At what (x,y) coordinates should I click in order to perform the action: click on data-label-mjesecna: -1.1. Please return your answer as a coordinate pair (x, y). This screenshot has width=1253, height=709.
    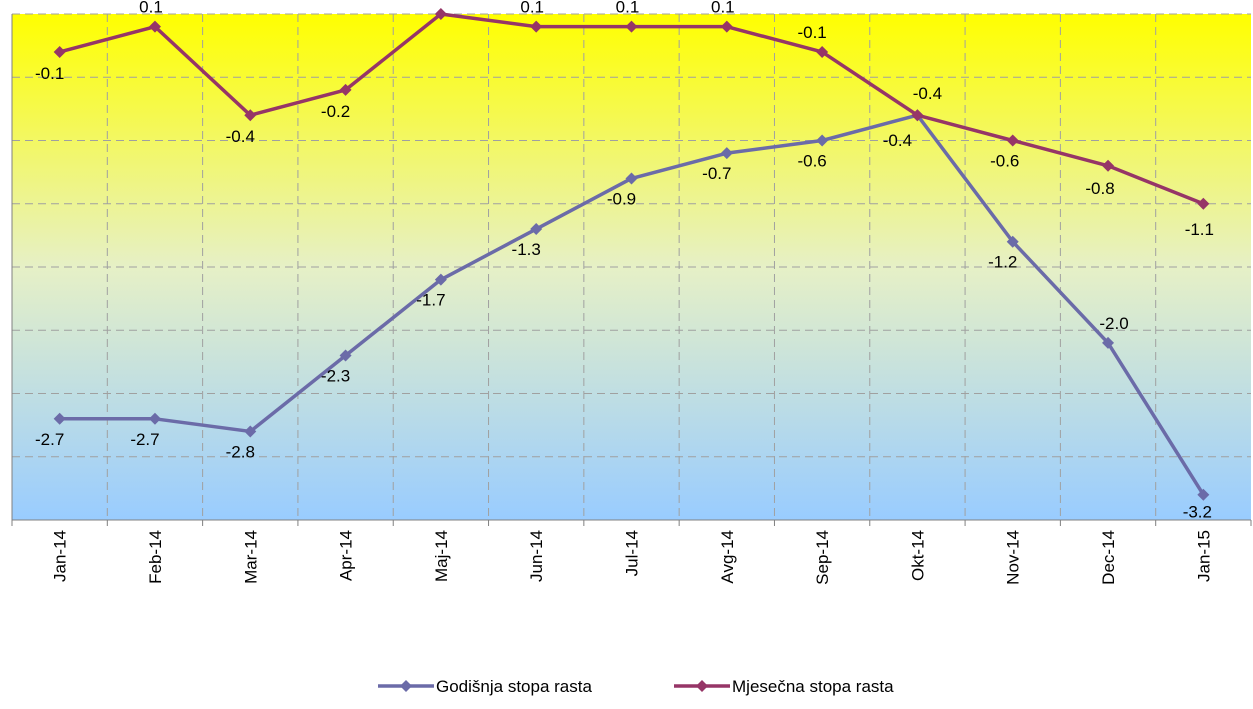
    Looking at the image, I should click on (1199, 229).